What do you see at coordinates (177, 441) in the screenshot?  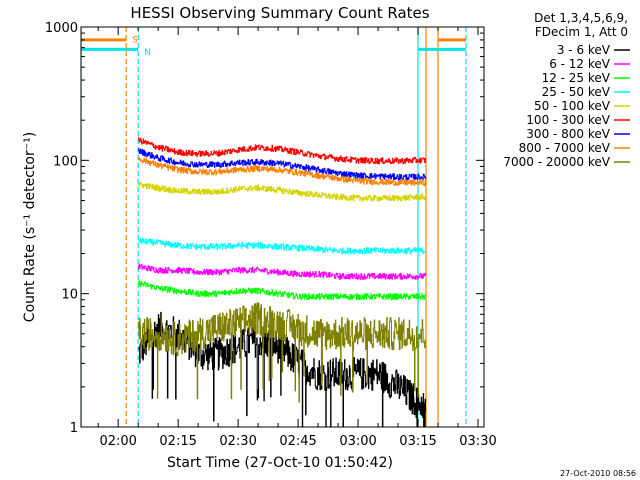 I see `x-tick-label: 02:15` at bounding box center [177, 441].